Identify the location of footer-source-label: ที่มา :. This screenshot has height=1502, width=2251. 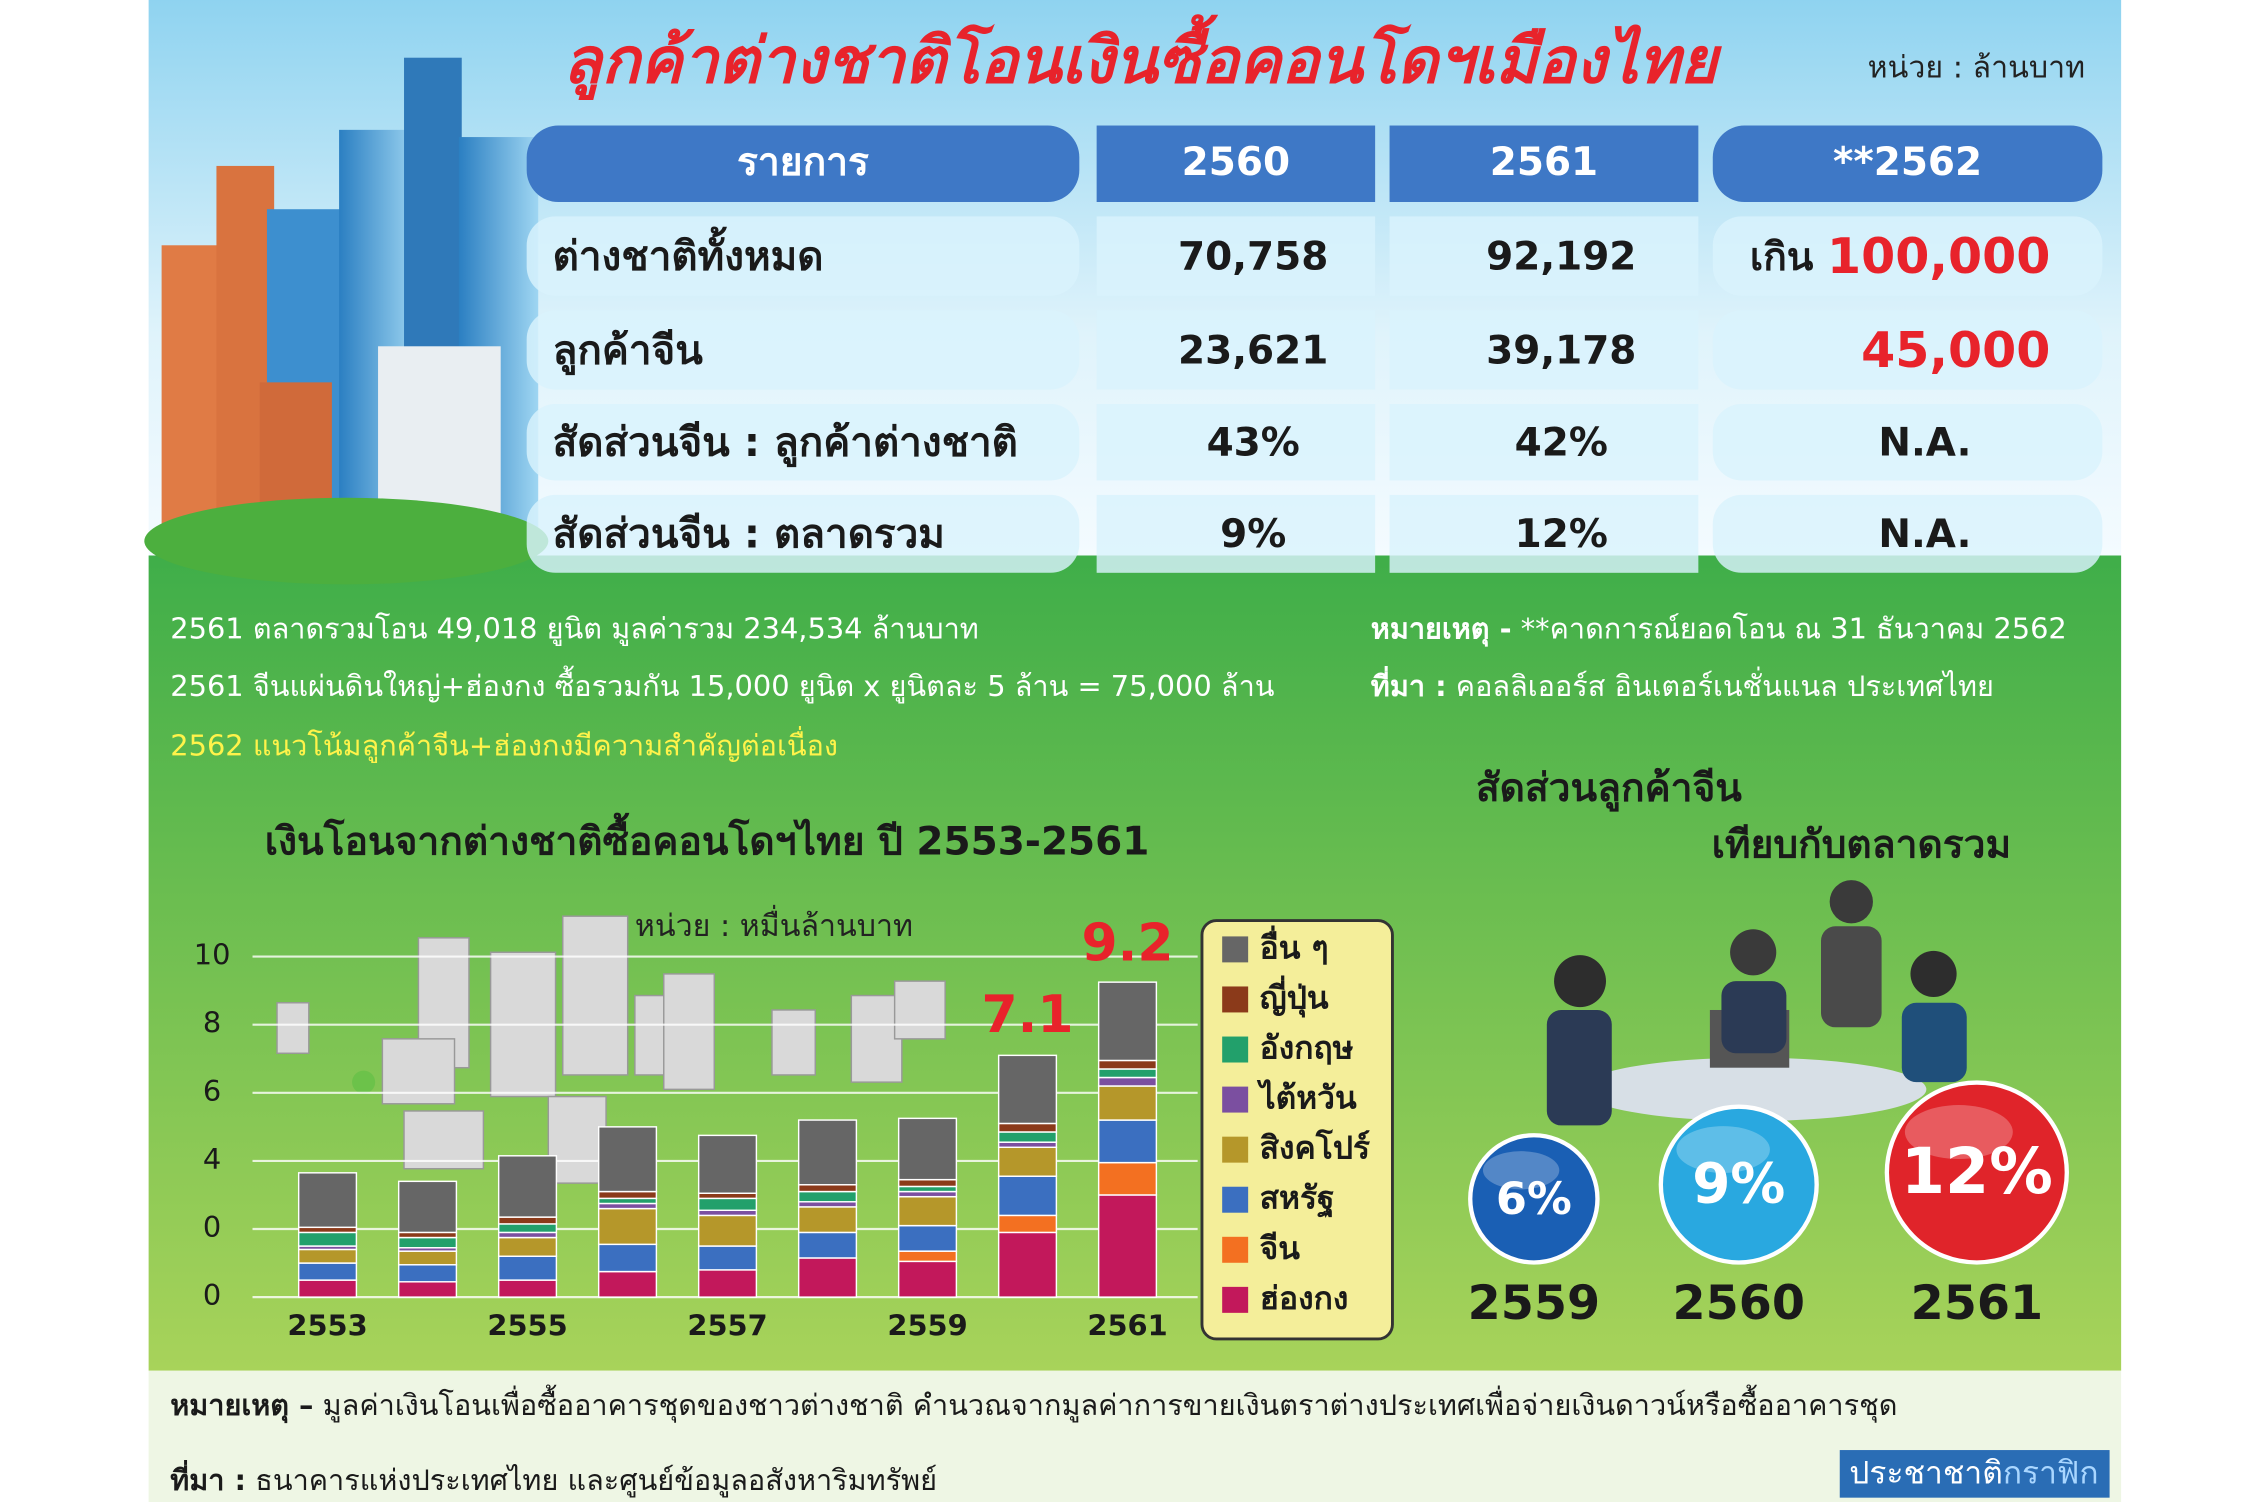
(208, 1478).